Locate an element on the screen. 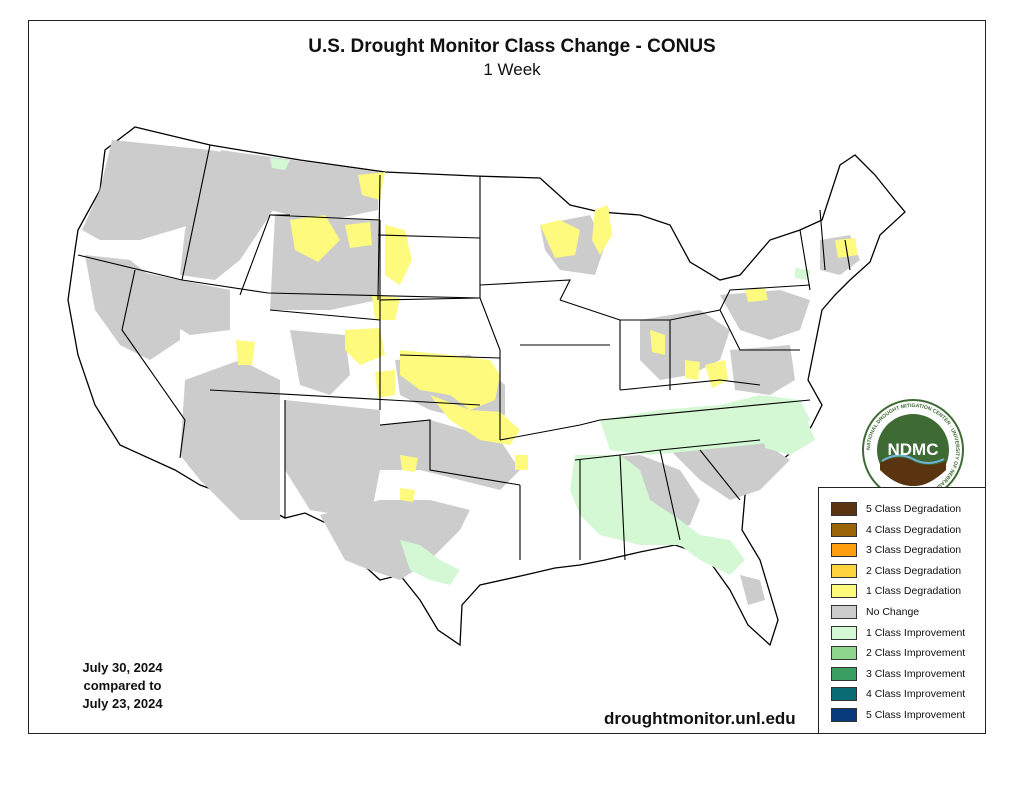 Image resolution: width=1024 pixels, height=791 pixels. date-compared-to: compared to is located at coordinates (122, 685).